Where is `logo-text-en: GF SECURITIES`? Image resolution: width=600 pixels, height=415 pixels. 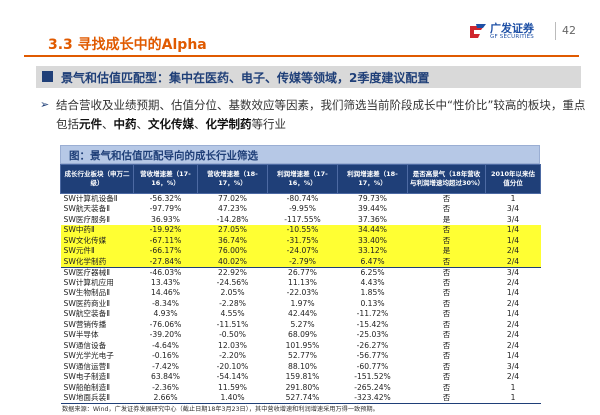
logo-text-en: GF SECURITIES is located at coordinates (512, 37).